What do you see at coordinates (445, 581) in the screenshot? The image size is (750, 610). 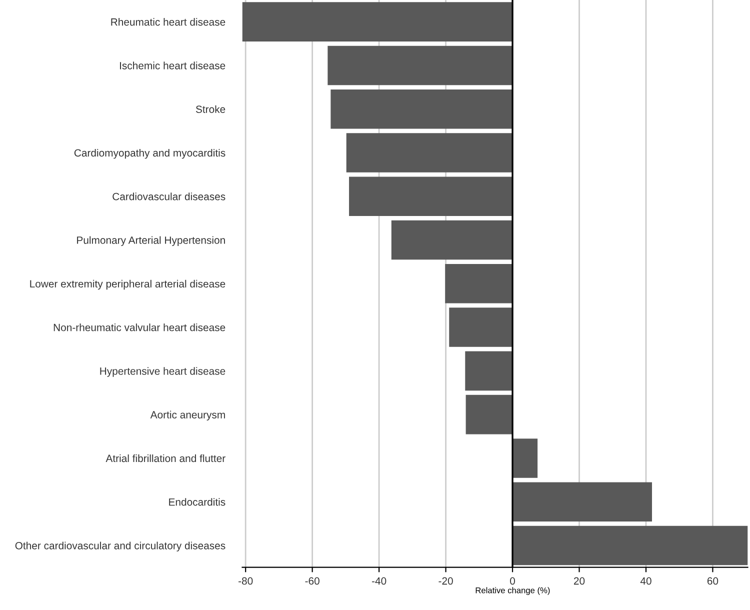 I see `x-tick-label: -20` at bounding box center [445, 581].